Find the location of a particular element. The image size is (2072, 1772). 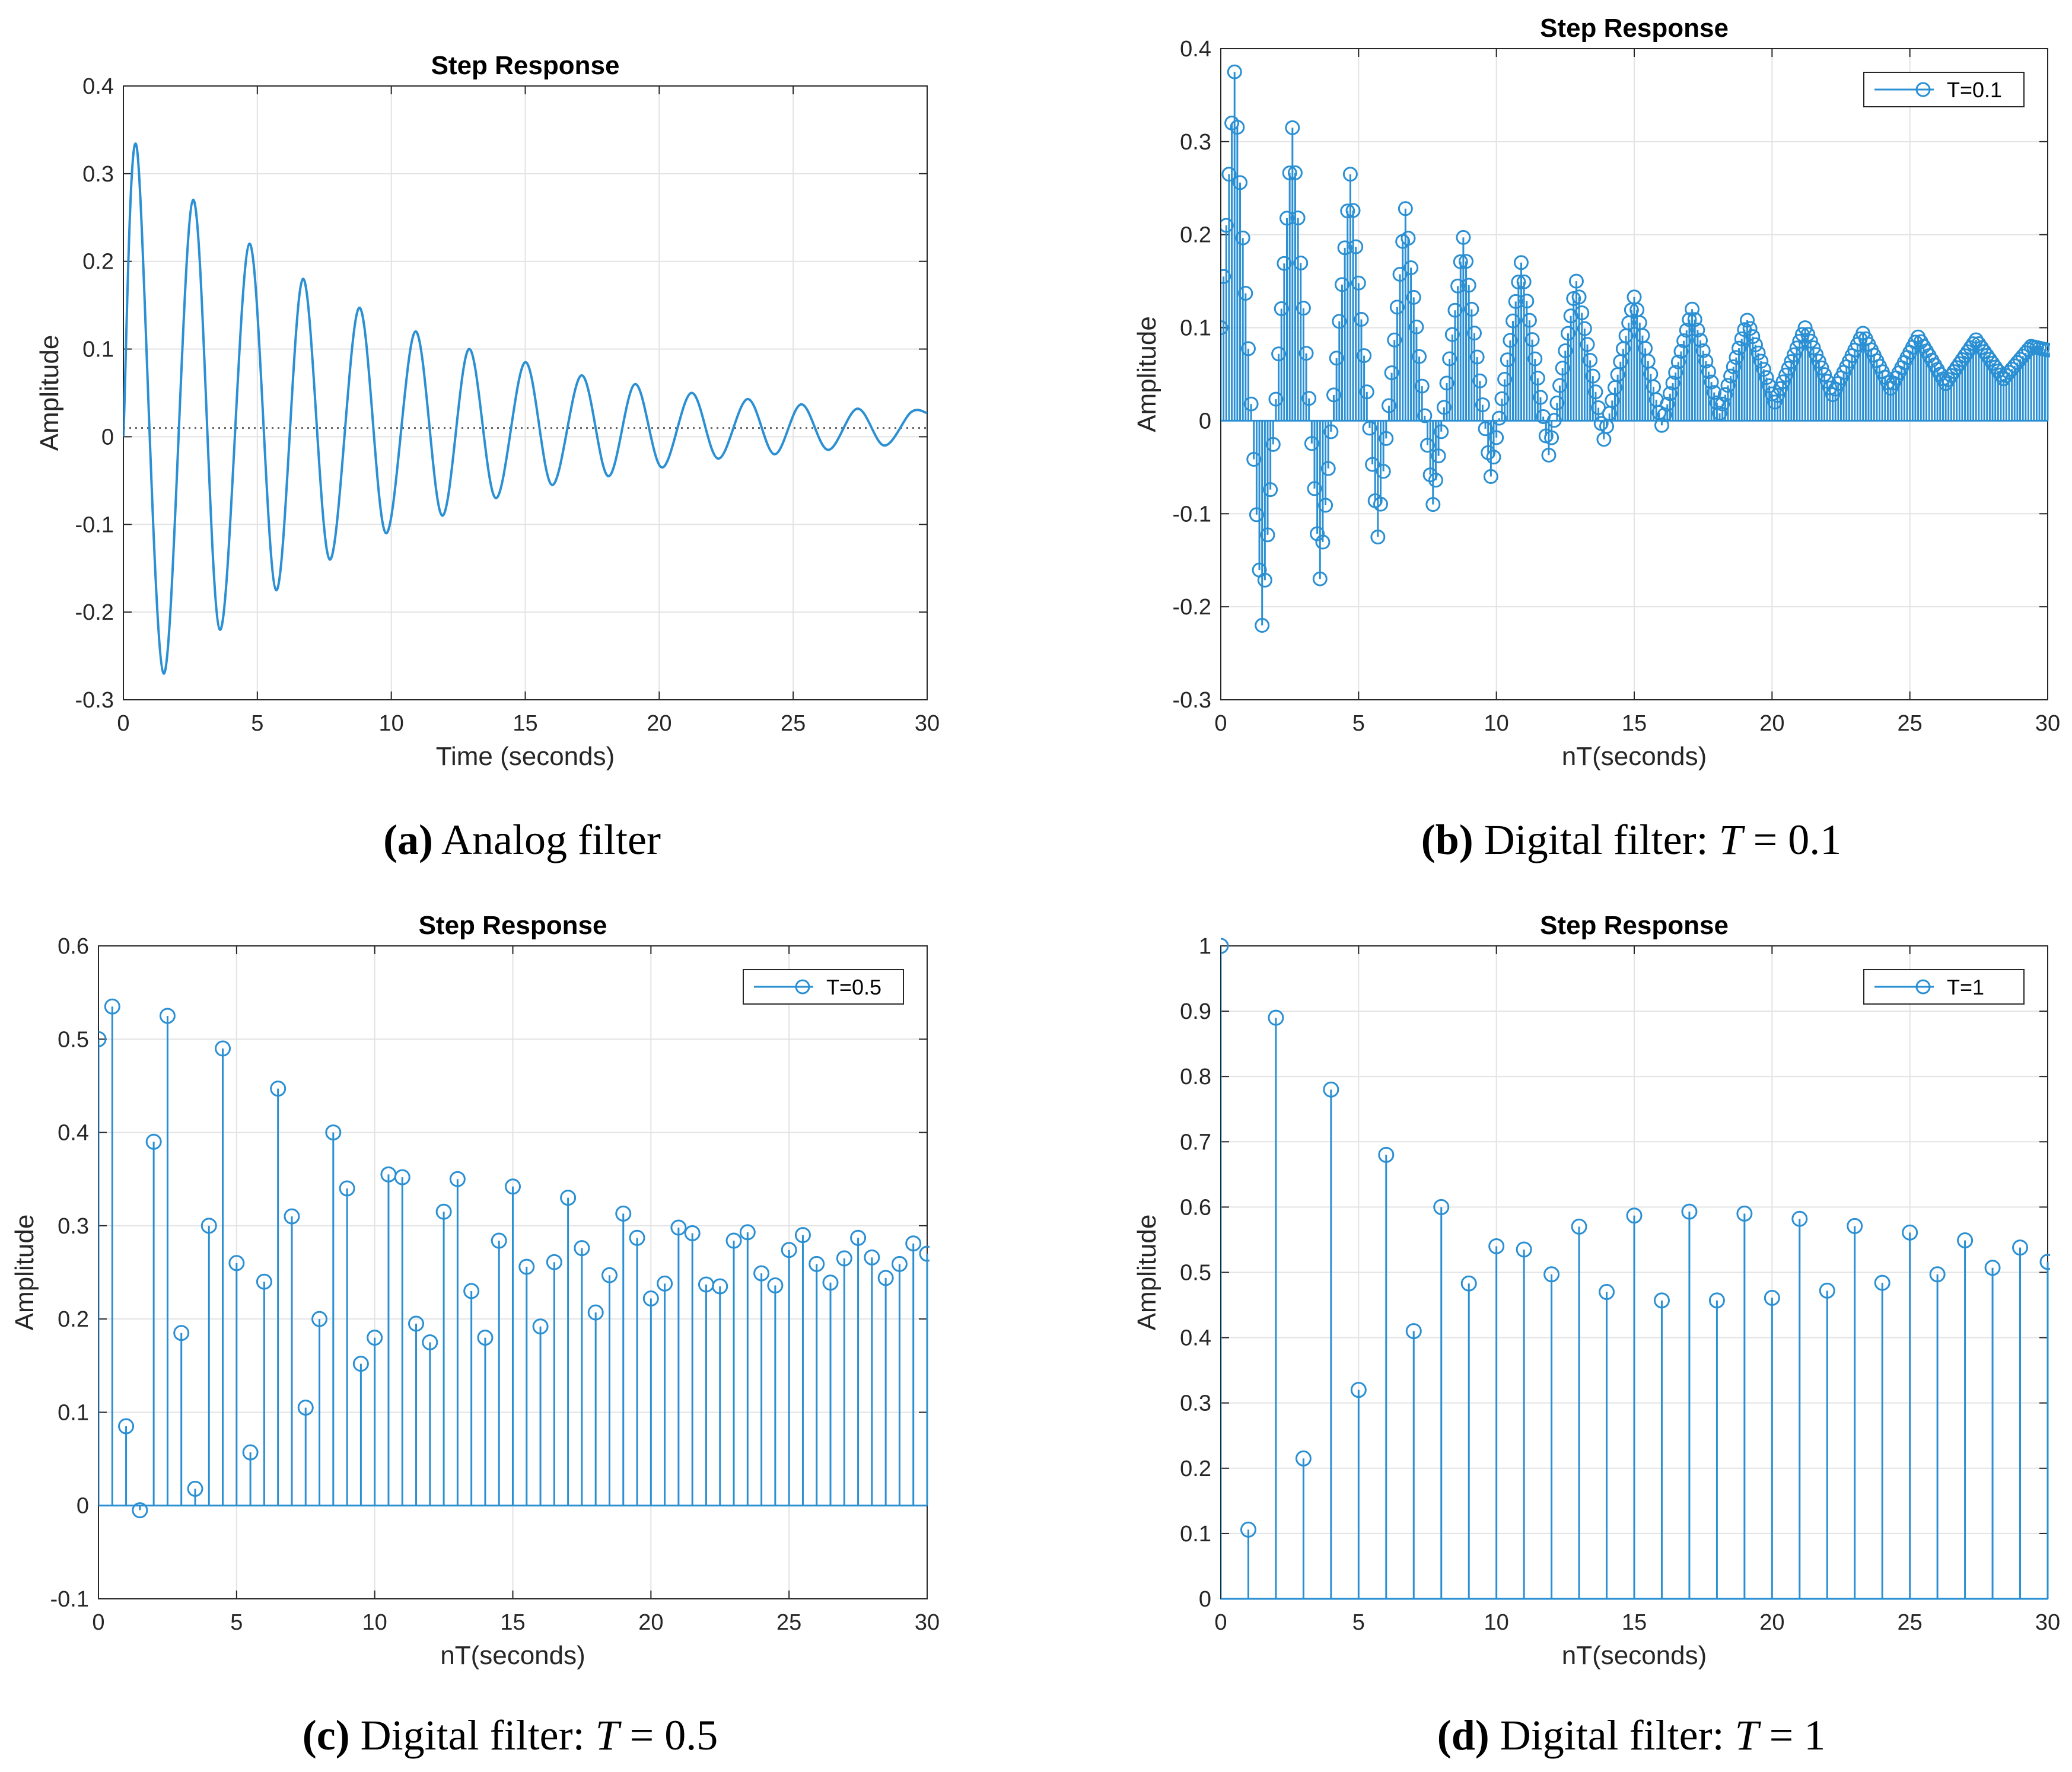

caption-label: (b) is located at coordinates (1447, 840).